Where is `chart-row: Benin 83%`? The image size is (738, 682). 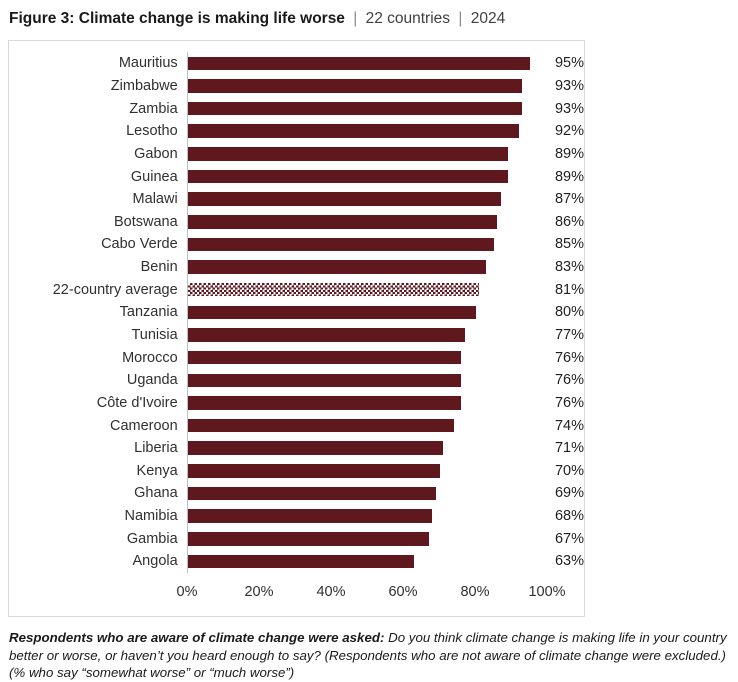 chart-row: Benin 83% is located at coordinates (296, 267).